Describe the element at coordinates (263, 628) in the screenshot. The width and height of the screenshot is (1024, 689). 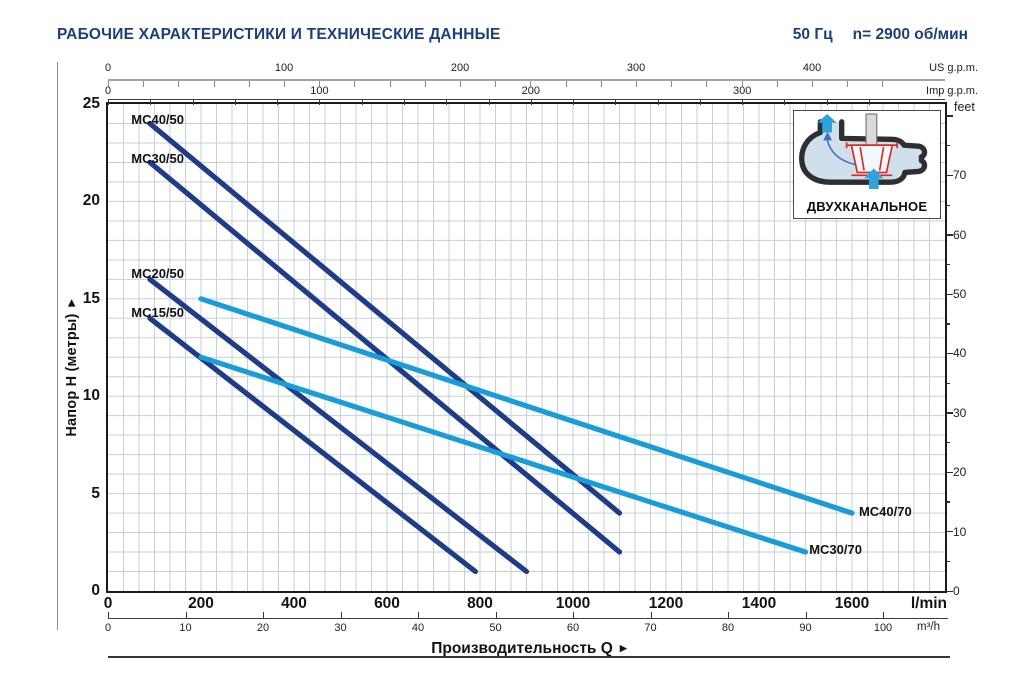
I see `m3h-tick-label: 20` at that location.